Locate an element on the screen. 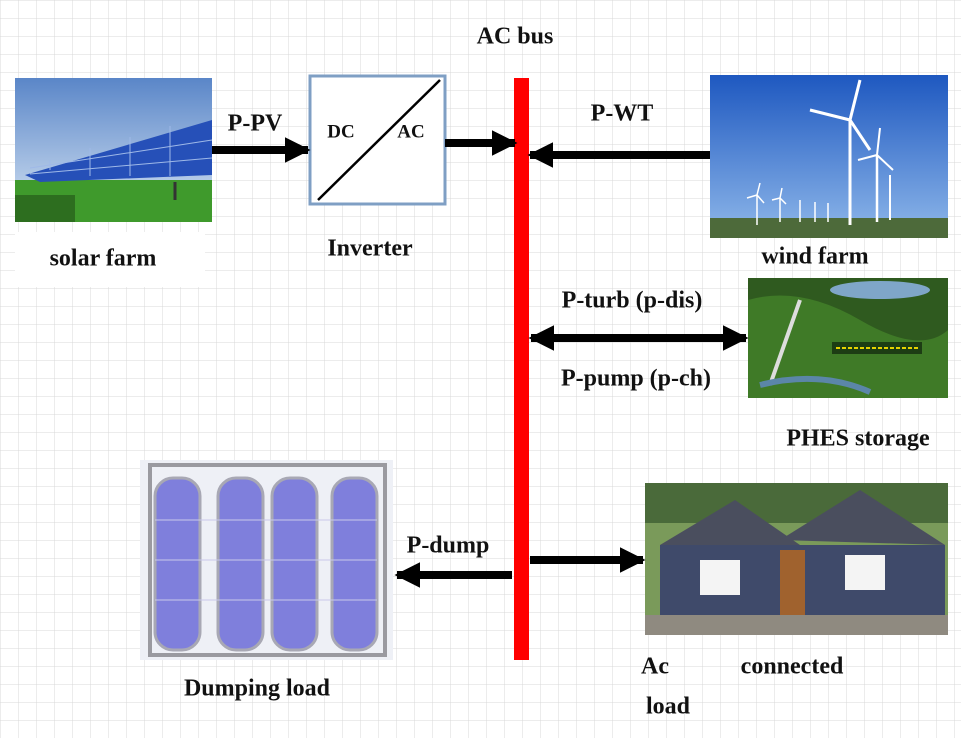 The height and width of the screenshot is (738, 961). bus-label: AC bus is located at coordinates (515, 37).